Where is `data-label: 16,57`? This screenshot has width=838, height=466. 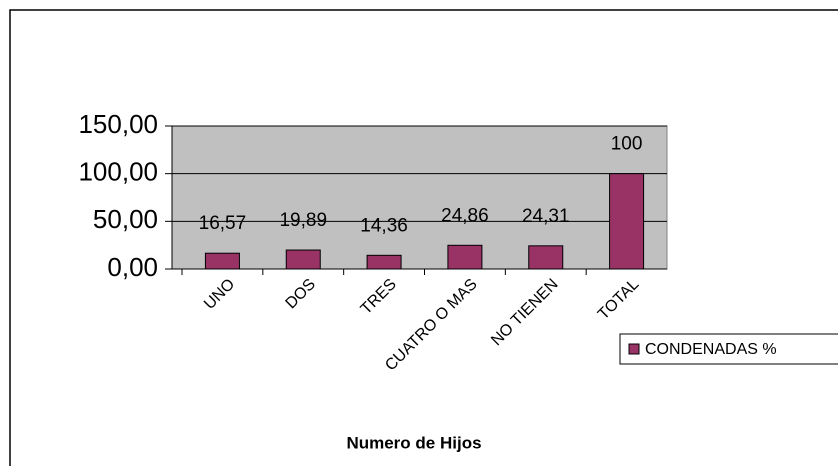 data-label: 16,57 is located at coordinates (223, 223).